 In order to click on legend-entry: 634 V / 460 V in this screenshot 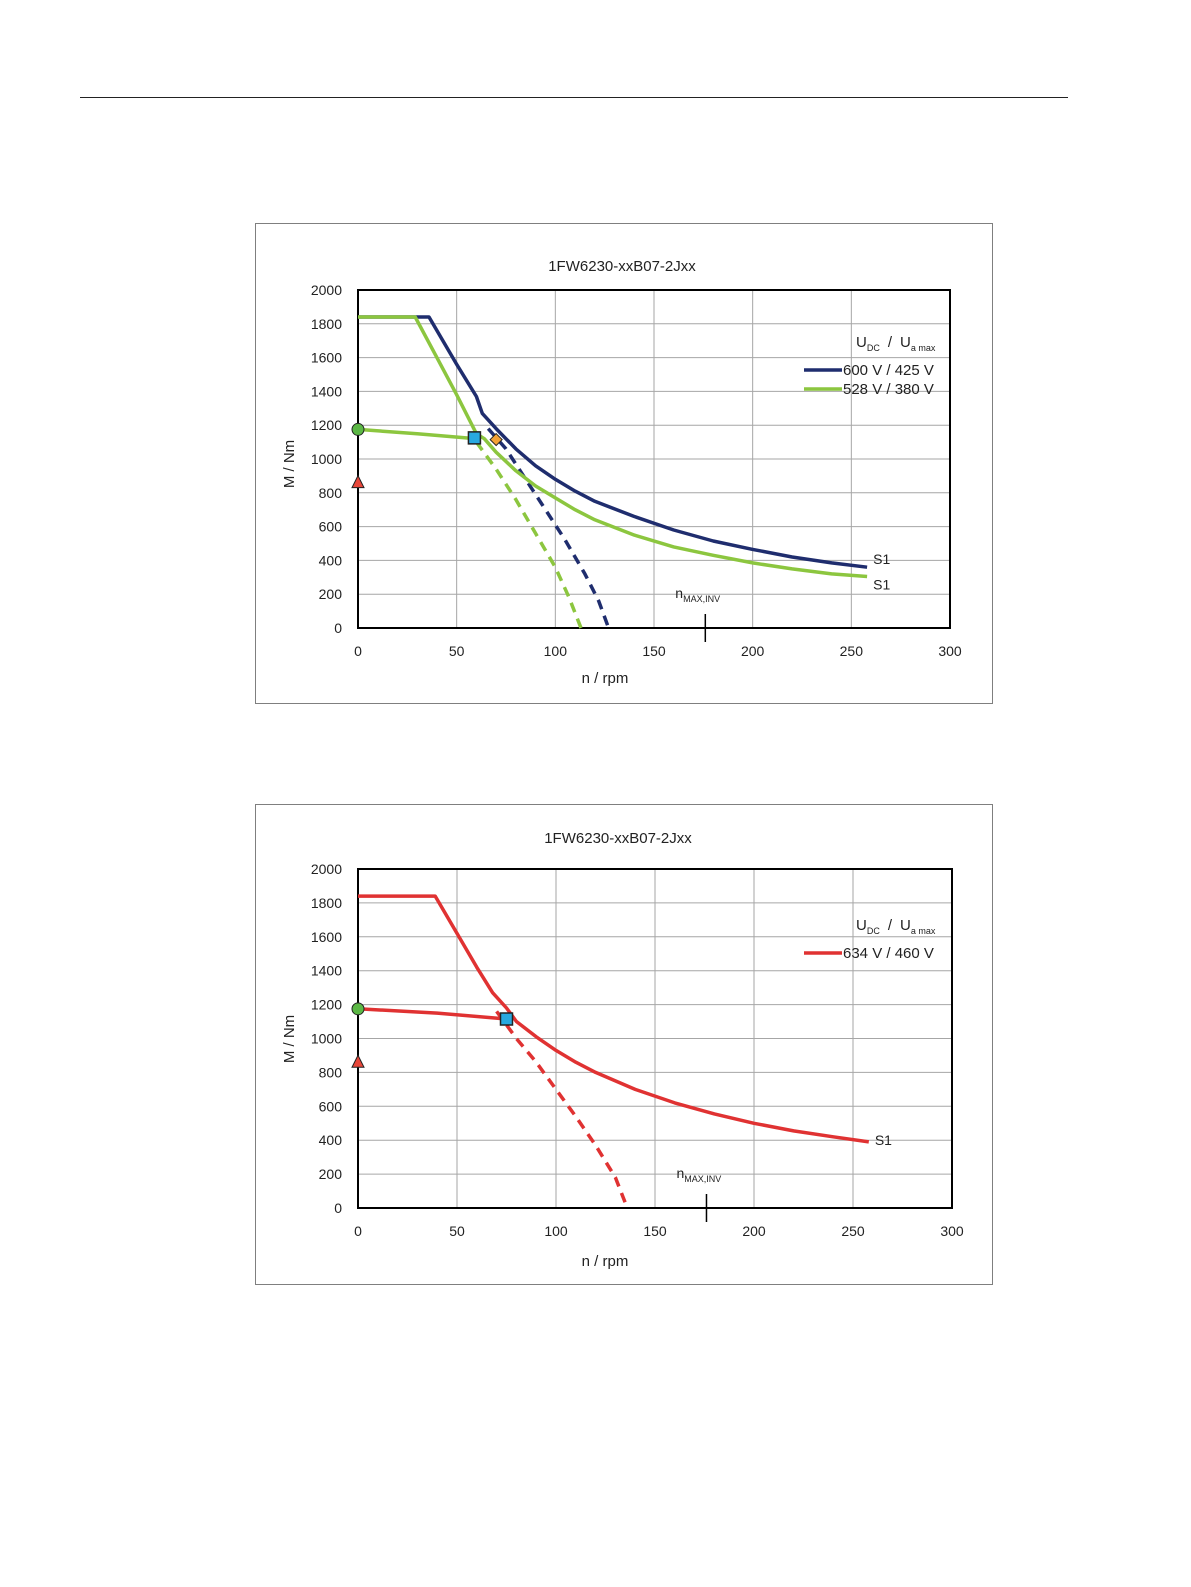, I will do `click(888, 953)`.